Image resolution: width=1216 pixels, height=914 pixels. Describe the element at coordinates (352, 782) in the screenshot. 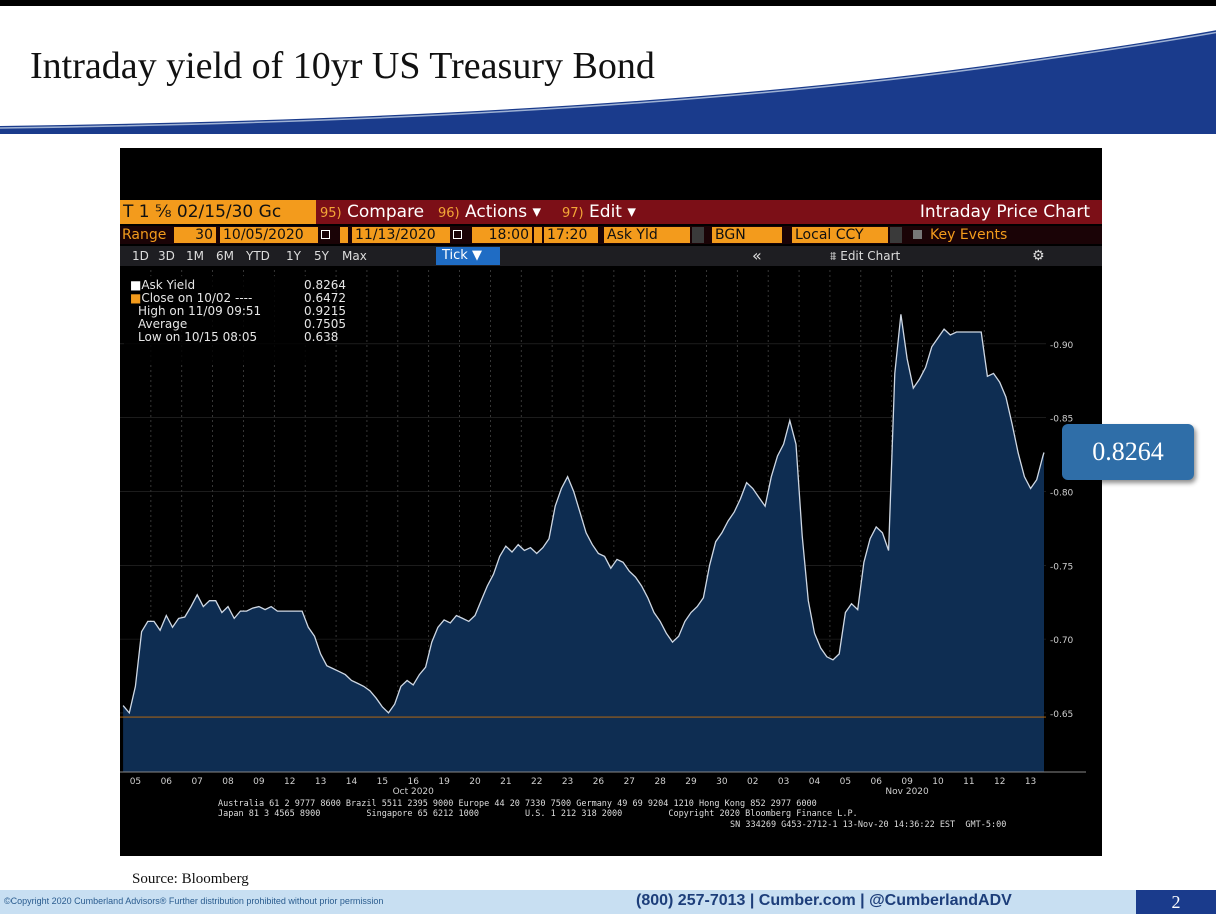

I see `x-tick-label: 14` at that location.